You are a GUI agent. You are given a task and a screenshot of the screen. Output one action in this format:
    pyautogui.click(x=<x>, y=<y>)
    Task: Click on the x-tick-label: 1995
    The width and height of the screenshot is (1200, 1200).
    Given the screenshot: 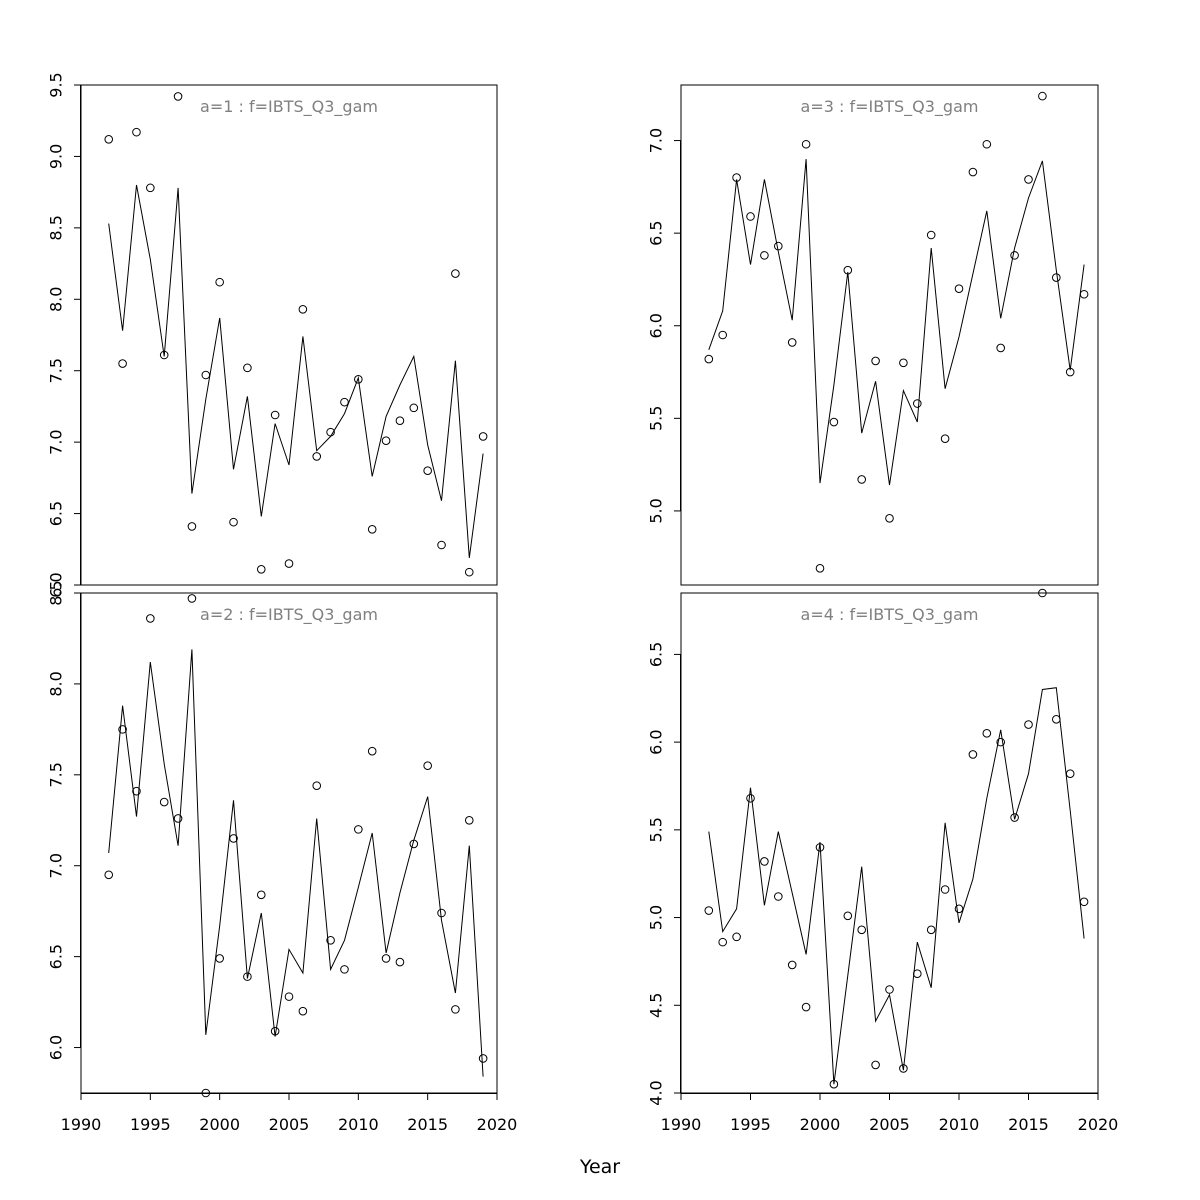 What is the action you would take?
    pyautogui.click(x=750, y=1124)
    